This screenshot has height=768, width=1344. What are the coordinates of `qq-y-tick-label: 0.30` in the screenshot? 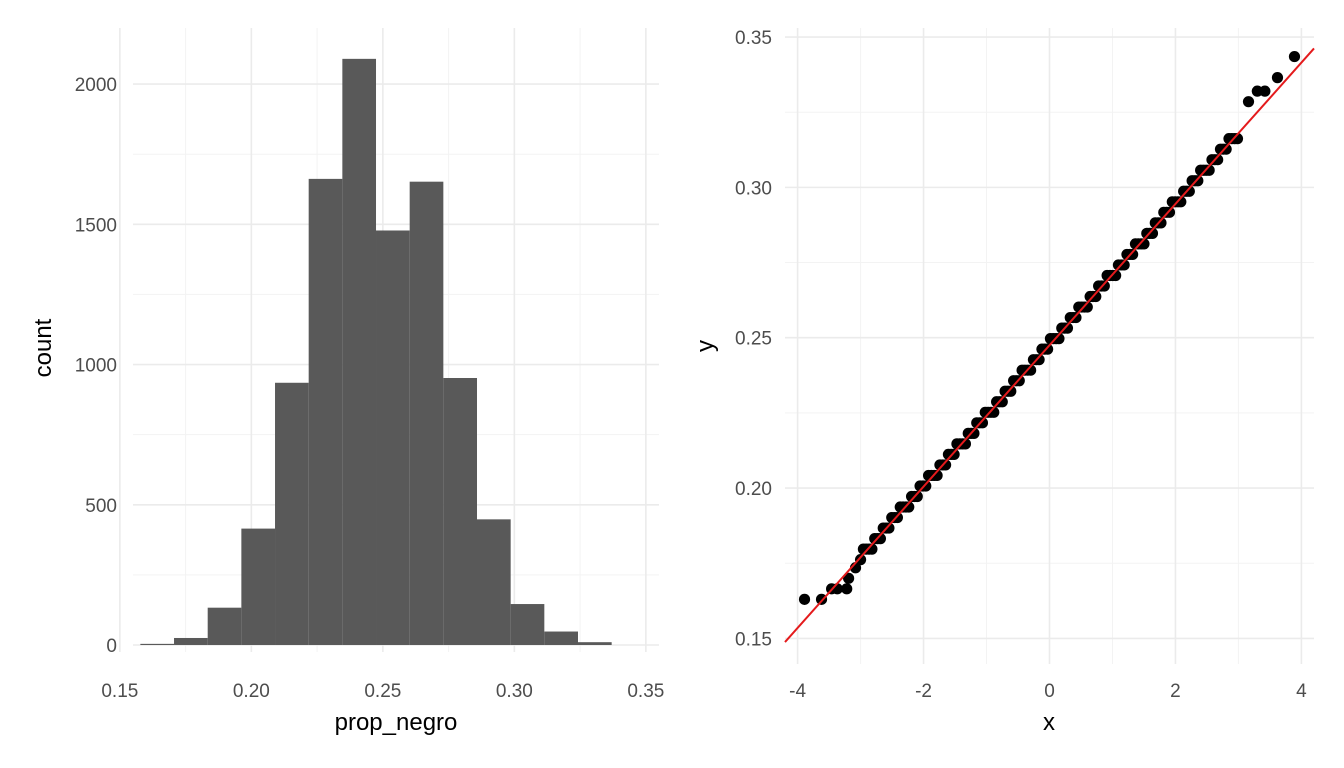 It's located at (753, 188).